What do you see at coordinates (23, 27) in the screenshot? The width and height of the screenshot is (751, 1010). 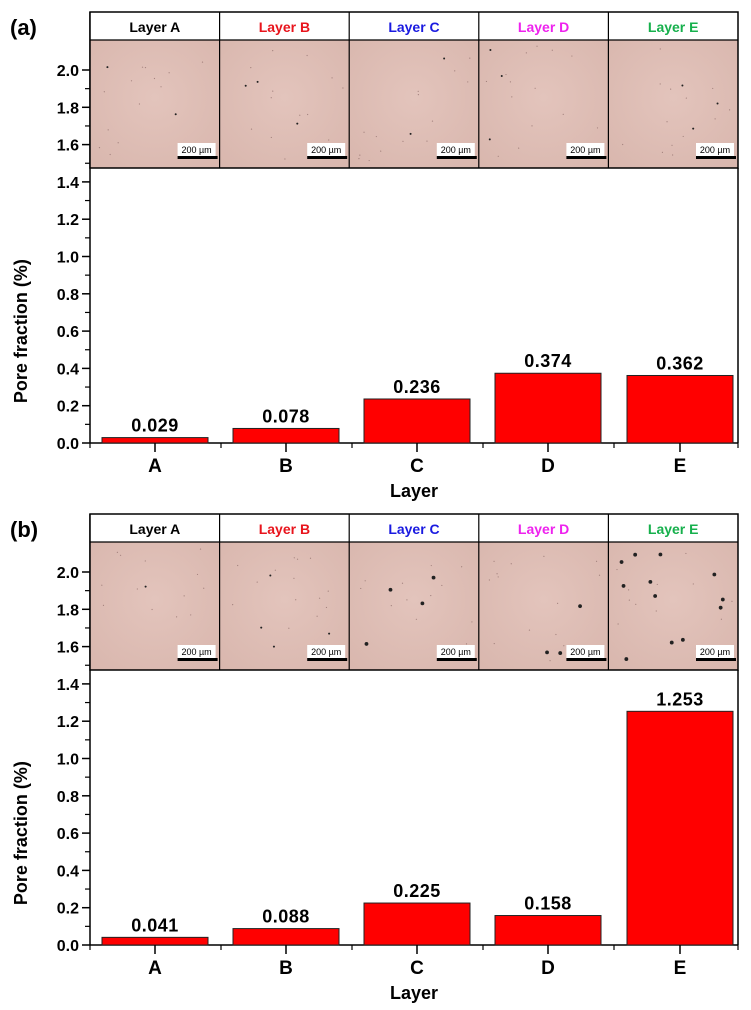 I see `panel-label: (a)` at bounding box center [23, 27].